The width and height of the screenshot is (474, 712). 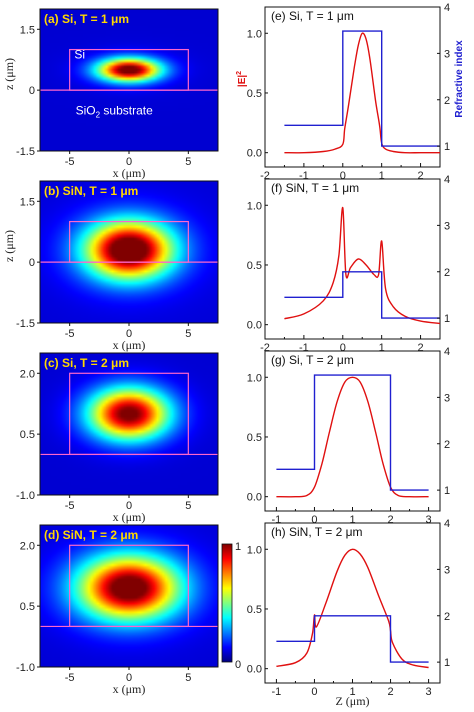 What do you see at coordinates (312, 360) in the screenshot?
I see `plot-title: (g) Si, T = 2 μm` at bounding box center [312, 360].